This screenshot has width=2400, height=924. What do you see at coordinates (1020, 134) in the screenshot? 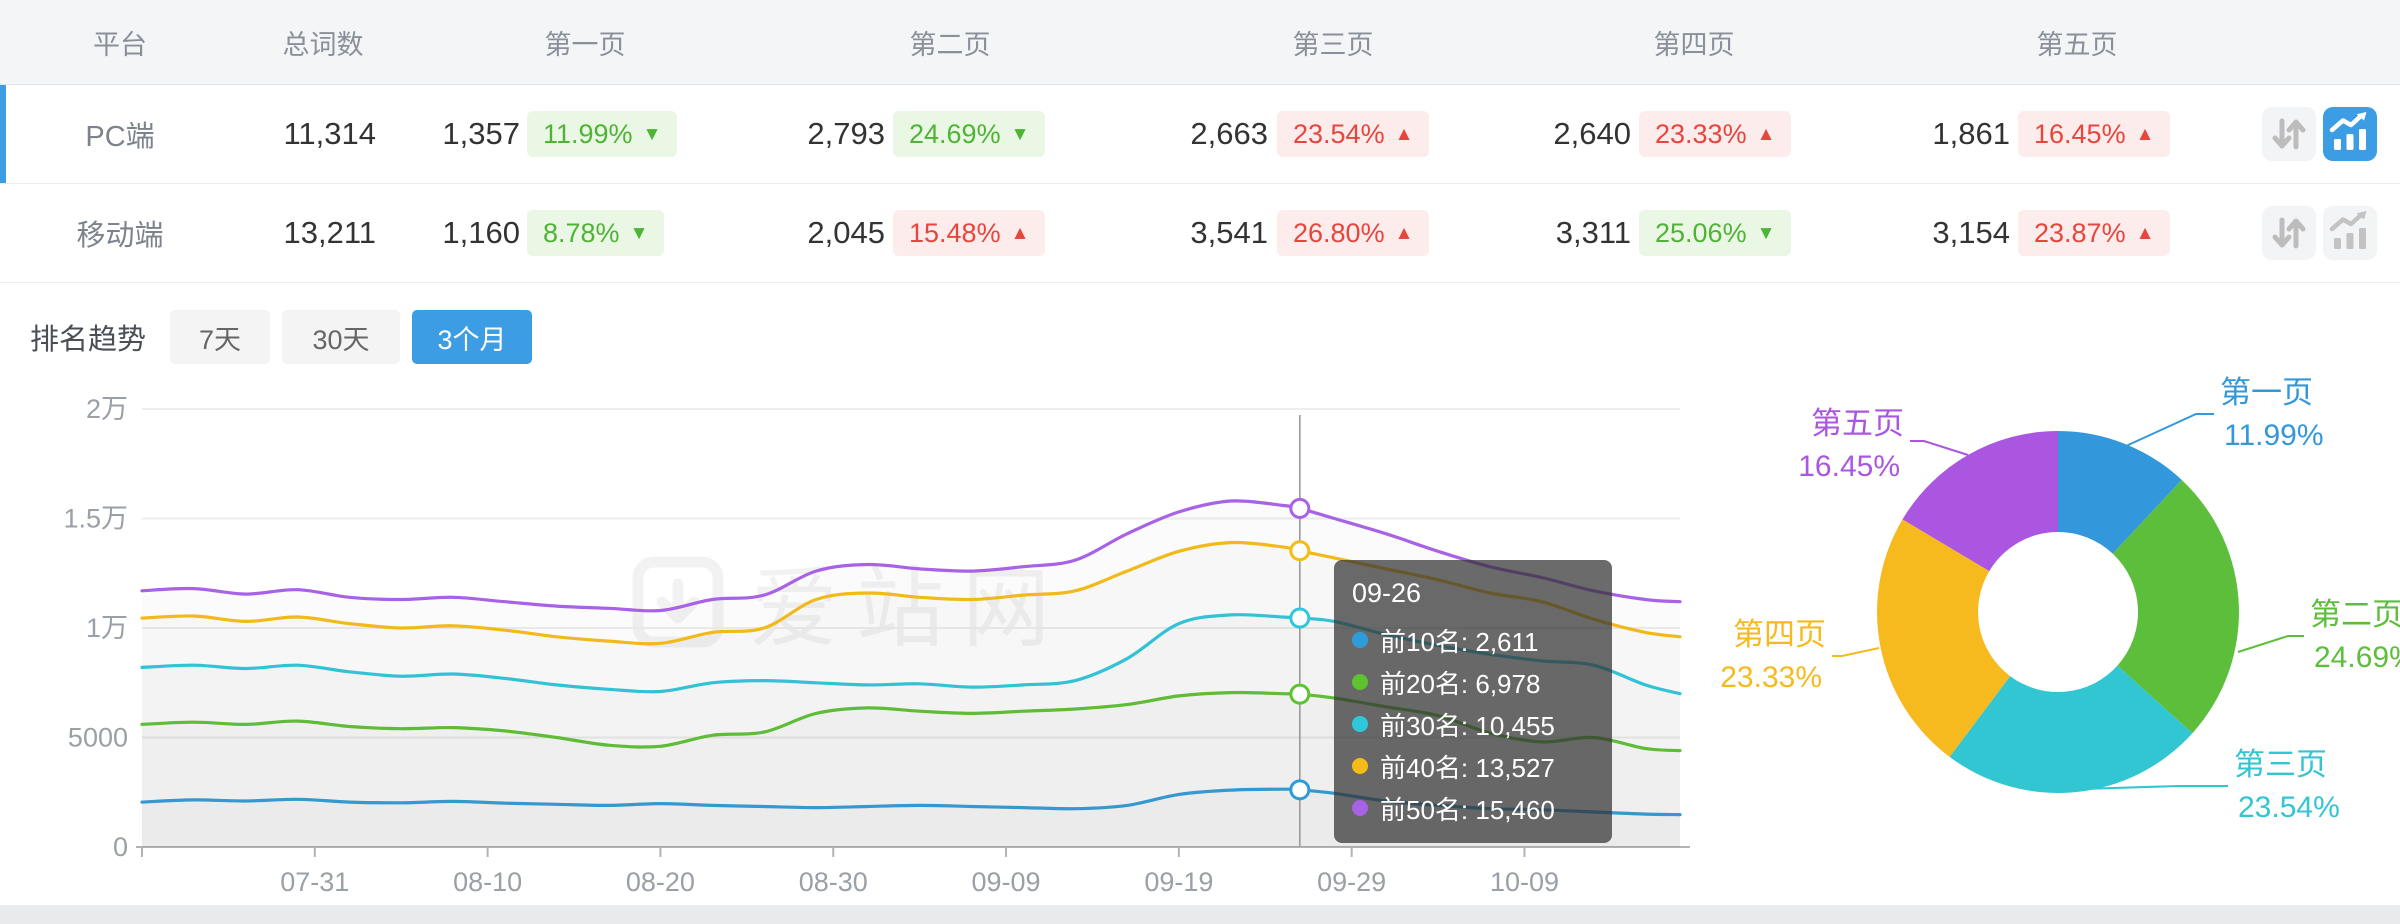
I see `arrow-down-icon: ▼` at bounding box center [1020, 134].